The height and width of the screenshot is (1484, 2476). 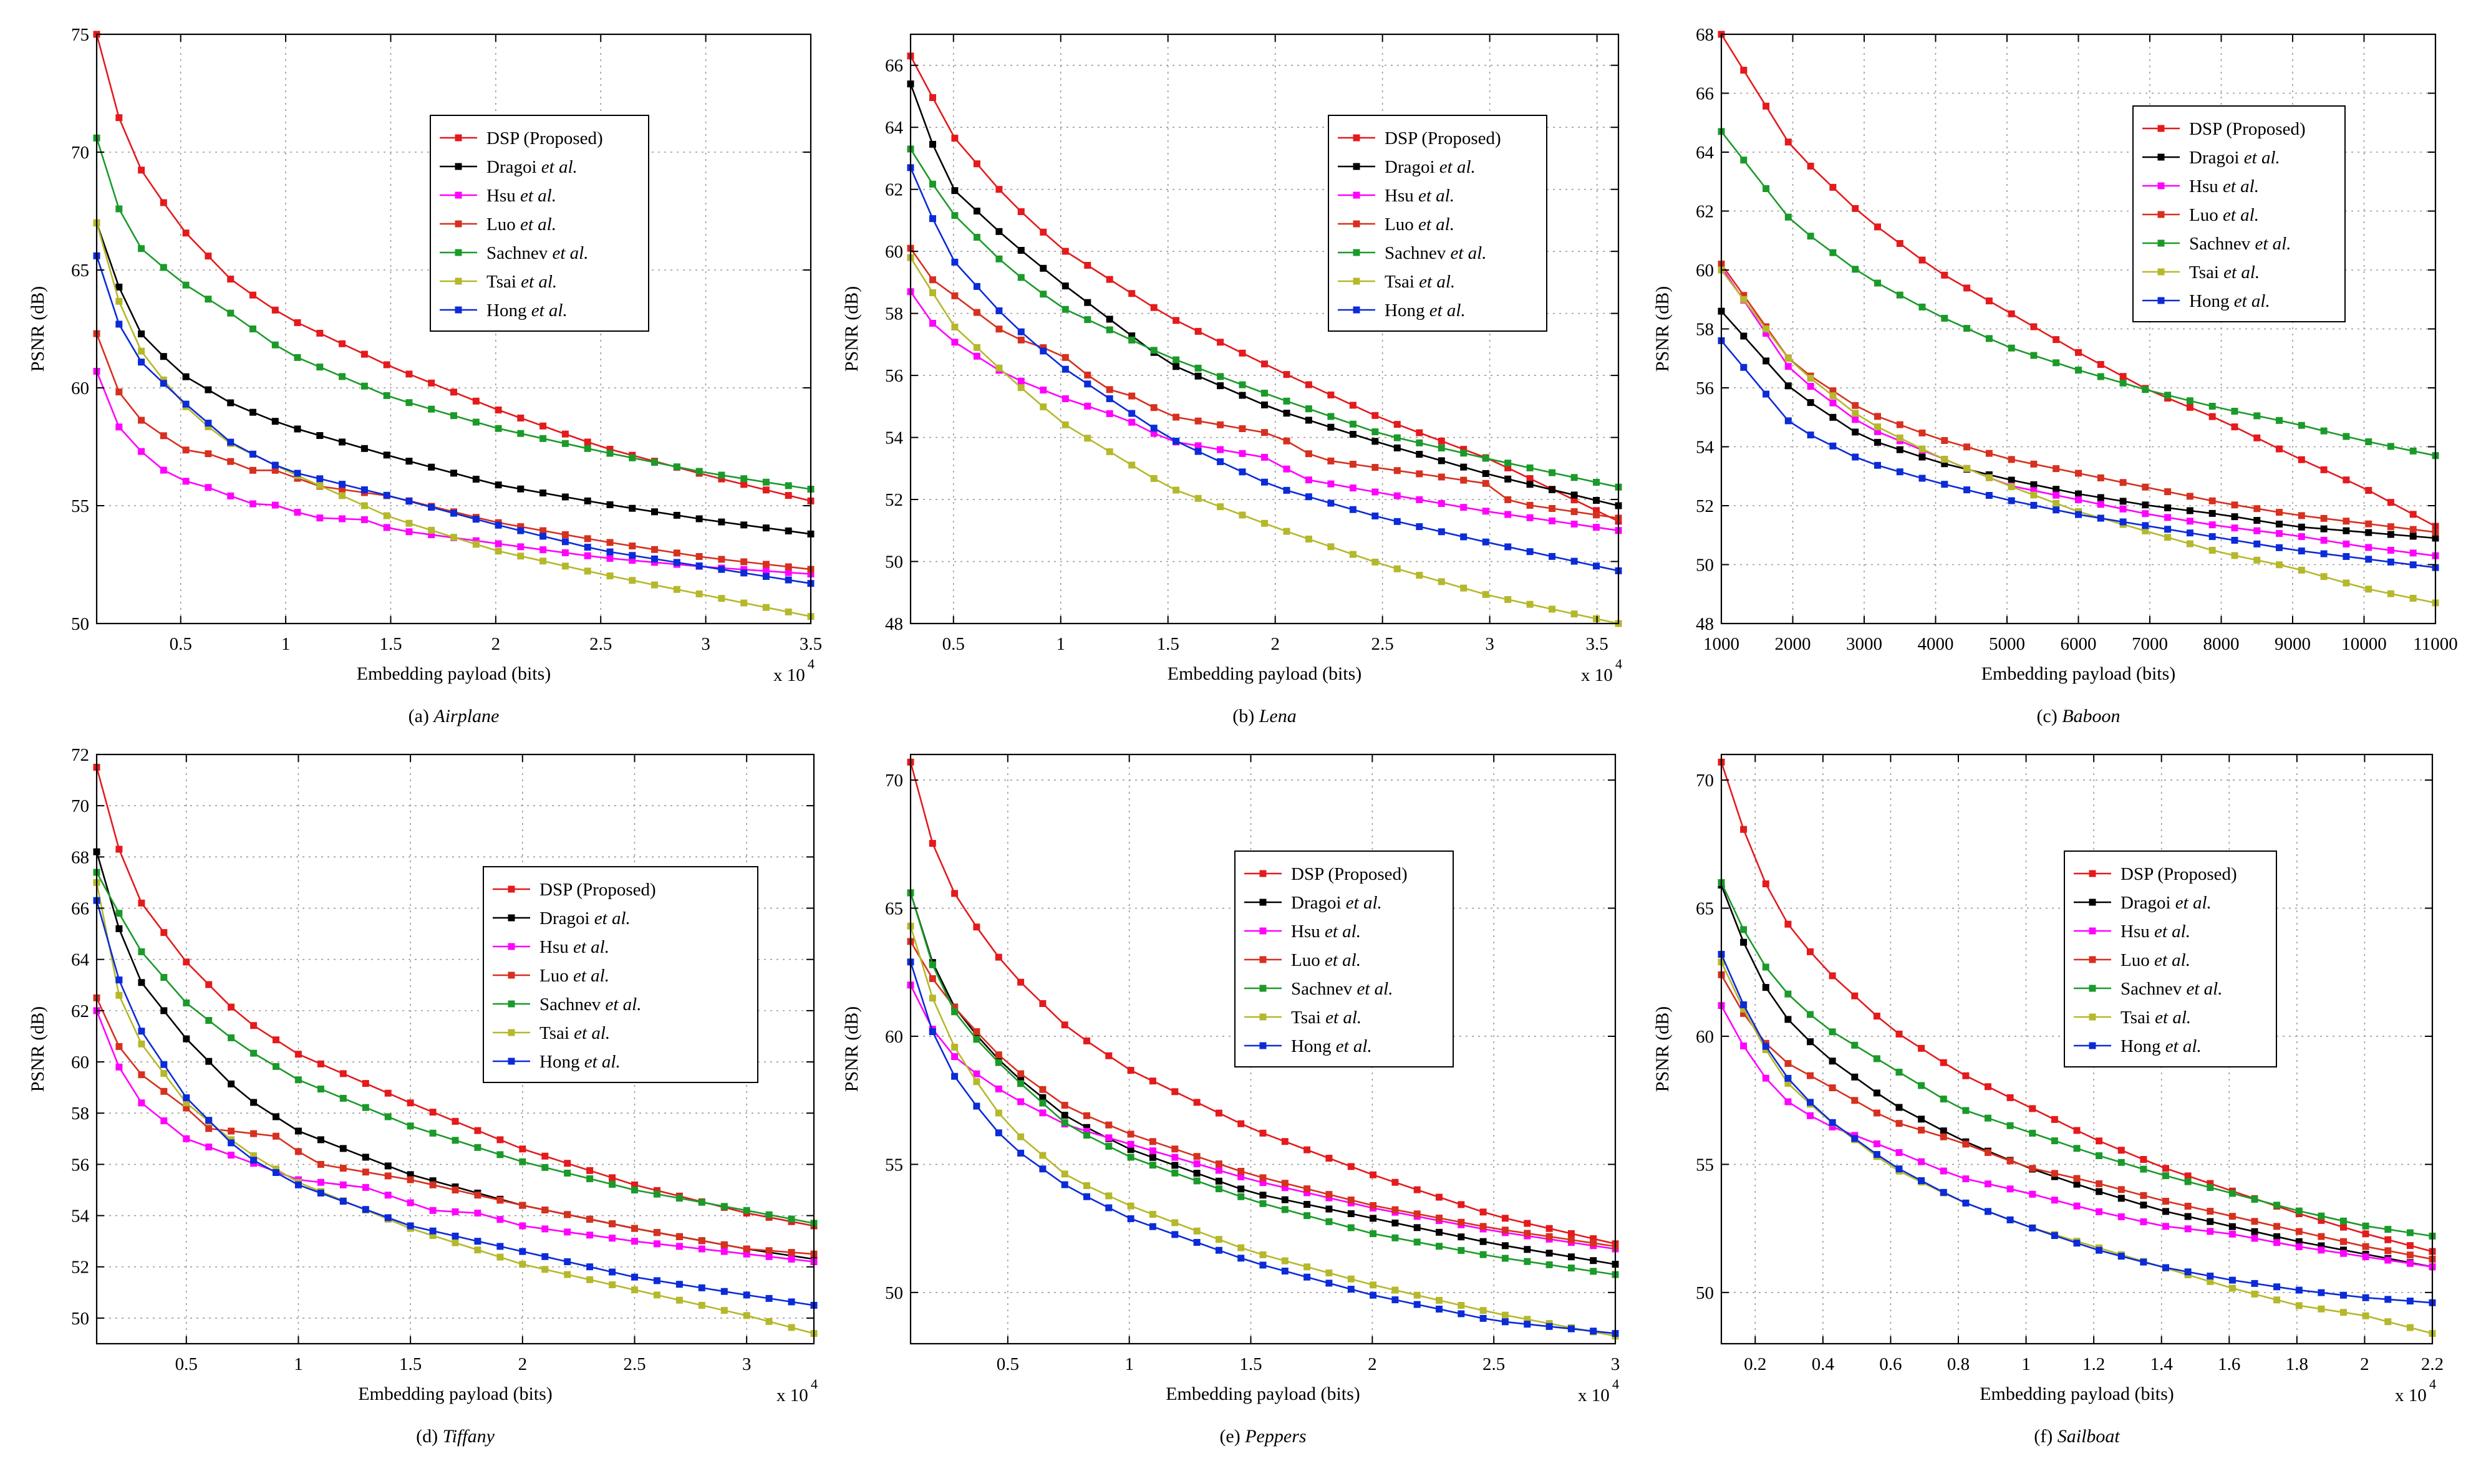 I want to click on x-scale-multiplier: x 10, so click(x=1597, y=675).